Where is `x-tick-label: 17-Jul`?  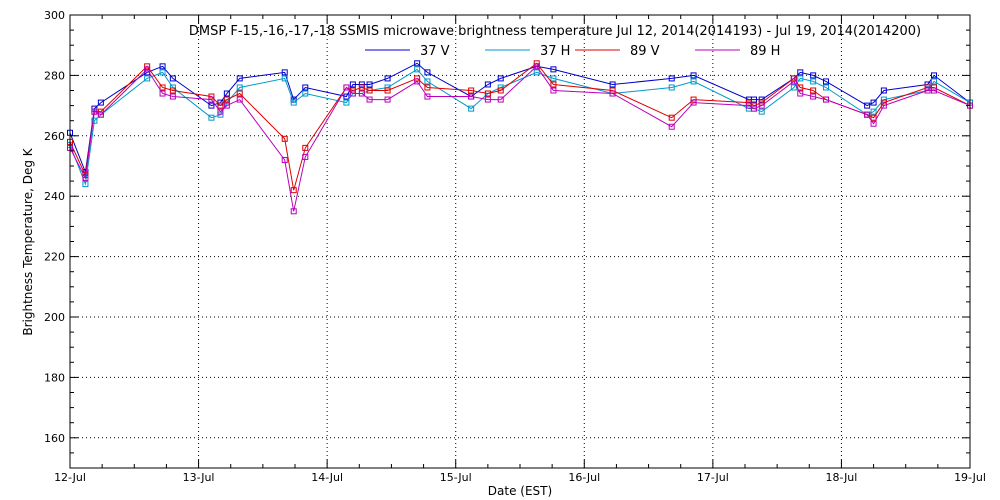 x-tick-label: 17-Jul is located at coordinates (713, 477).